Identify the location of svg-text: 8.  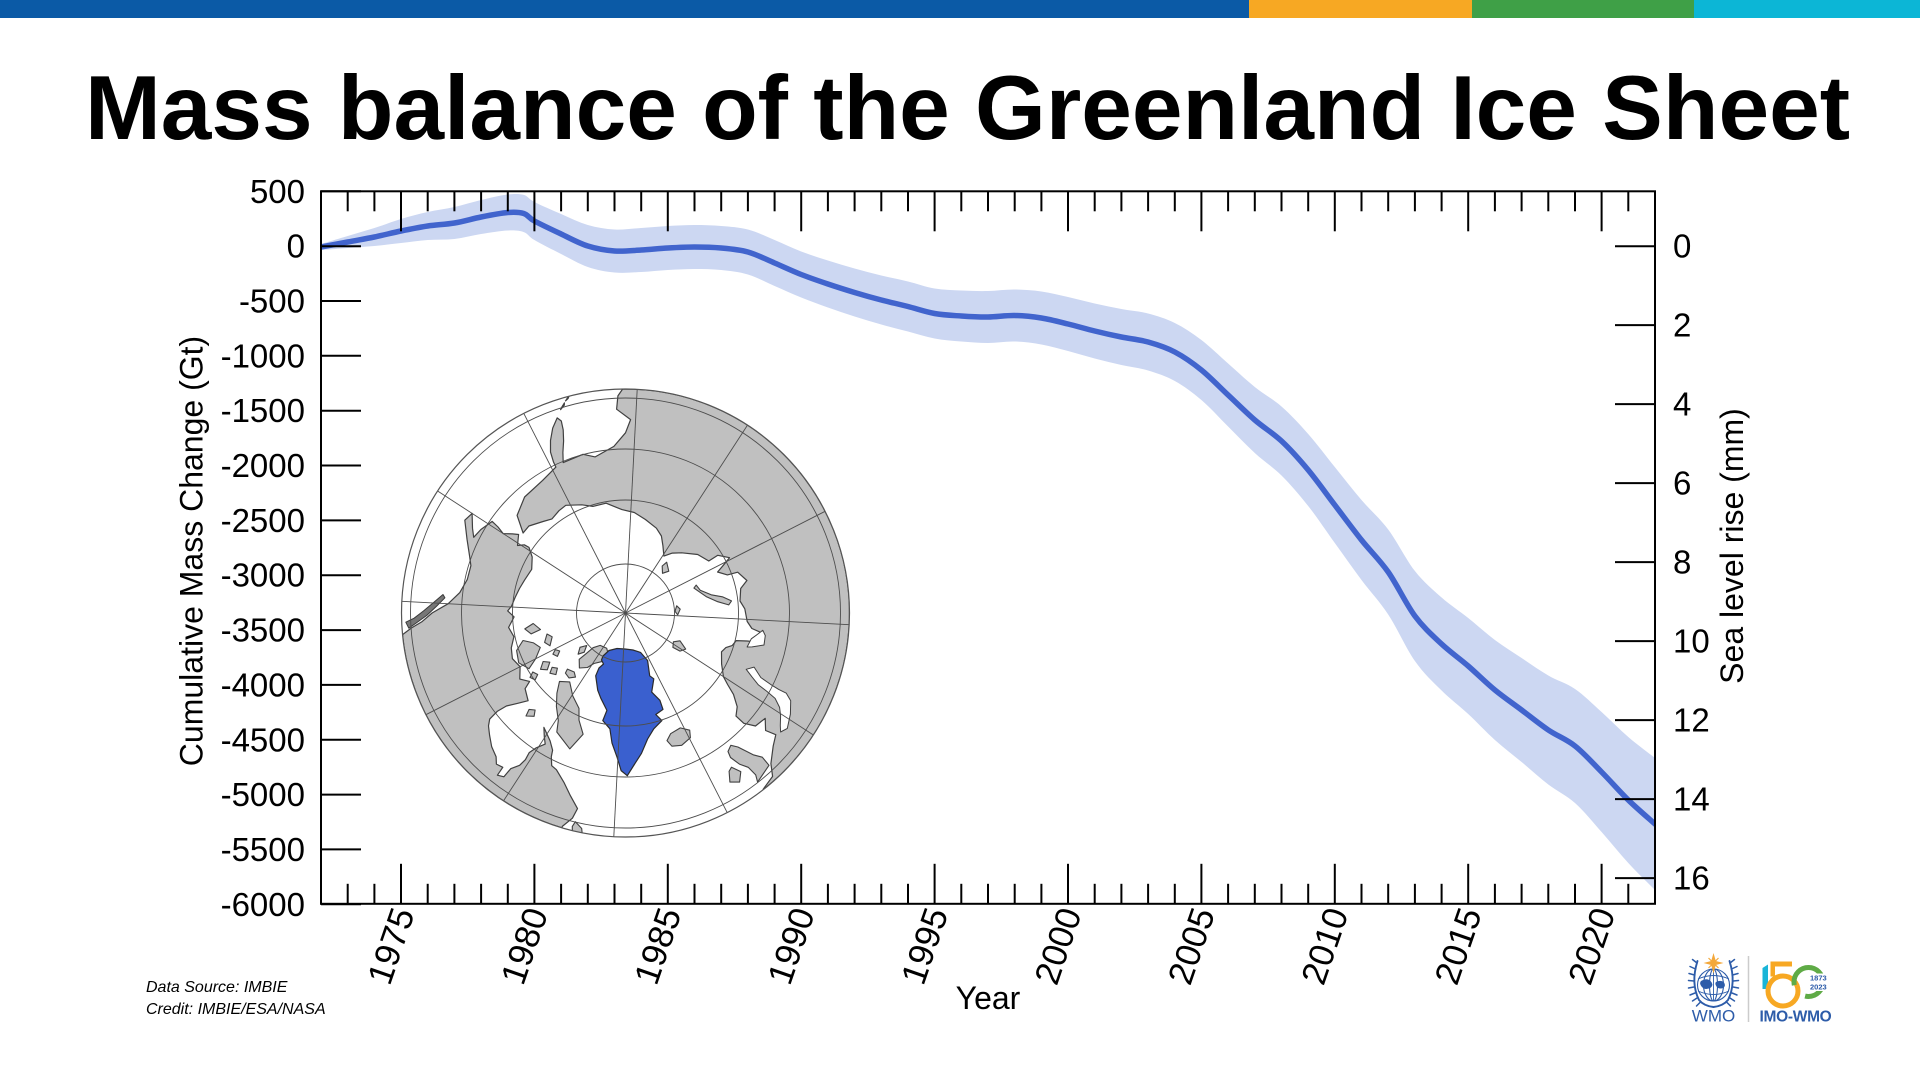
(1682, 562).